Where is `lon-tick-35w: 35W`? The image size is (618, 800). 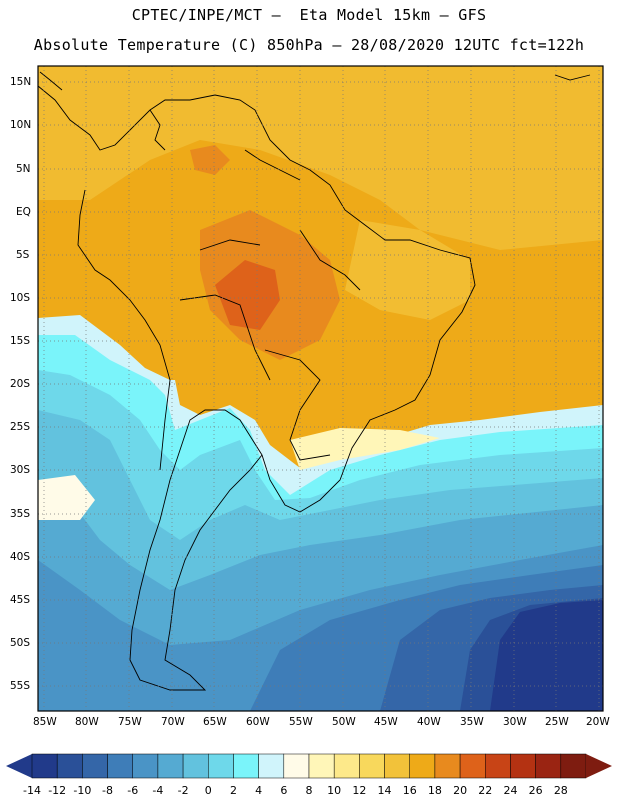
lon-tick-35w: 35W is located at coordinates (472, 722).